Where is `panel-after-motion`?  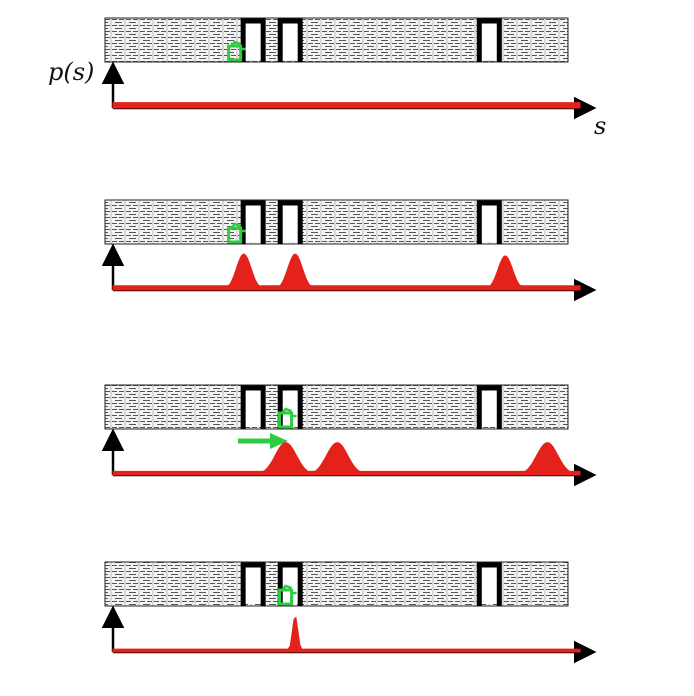
panel-after-motion is located at coordinates (349, 435).